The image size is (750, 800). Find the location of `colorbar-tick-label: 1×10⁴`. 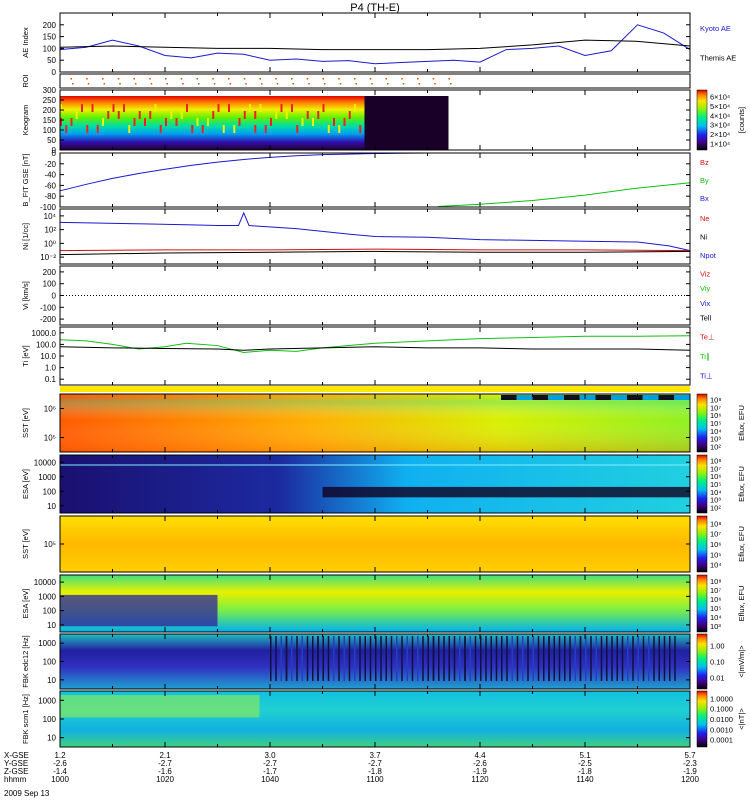

colorbar-tick-label: 1×10⁴ is located at coordinates (720, 143).